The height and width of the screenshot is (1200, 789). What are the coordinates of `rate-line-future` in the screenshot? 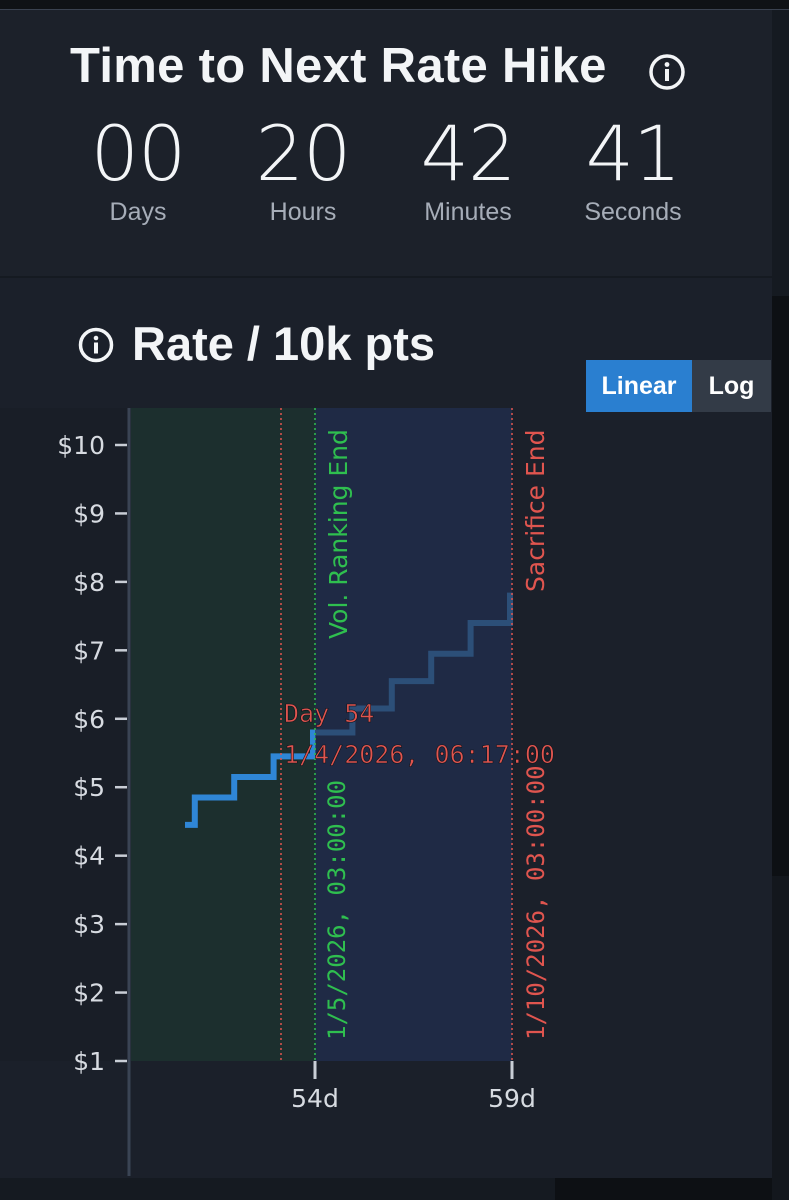 It's located at (414, 676).